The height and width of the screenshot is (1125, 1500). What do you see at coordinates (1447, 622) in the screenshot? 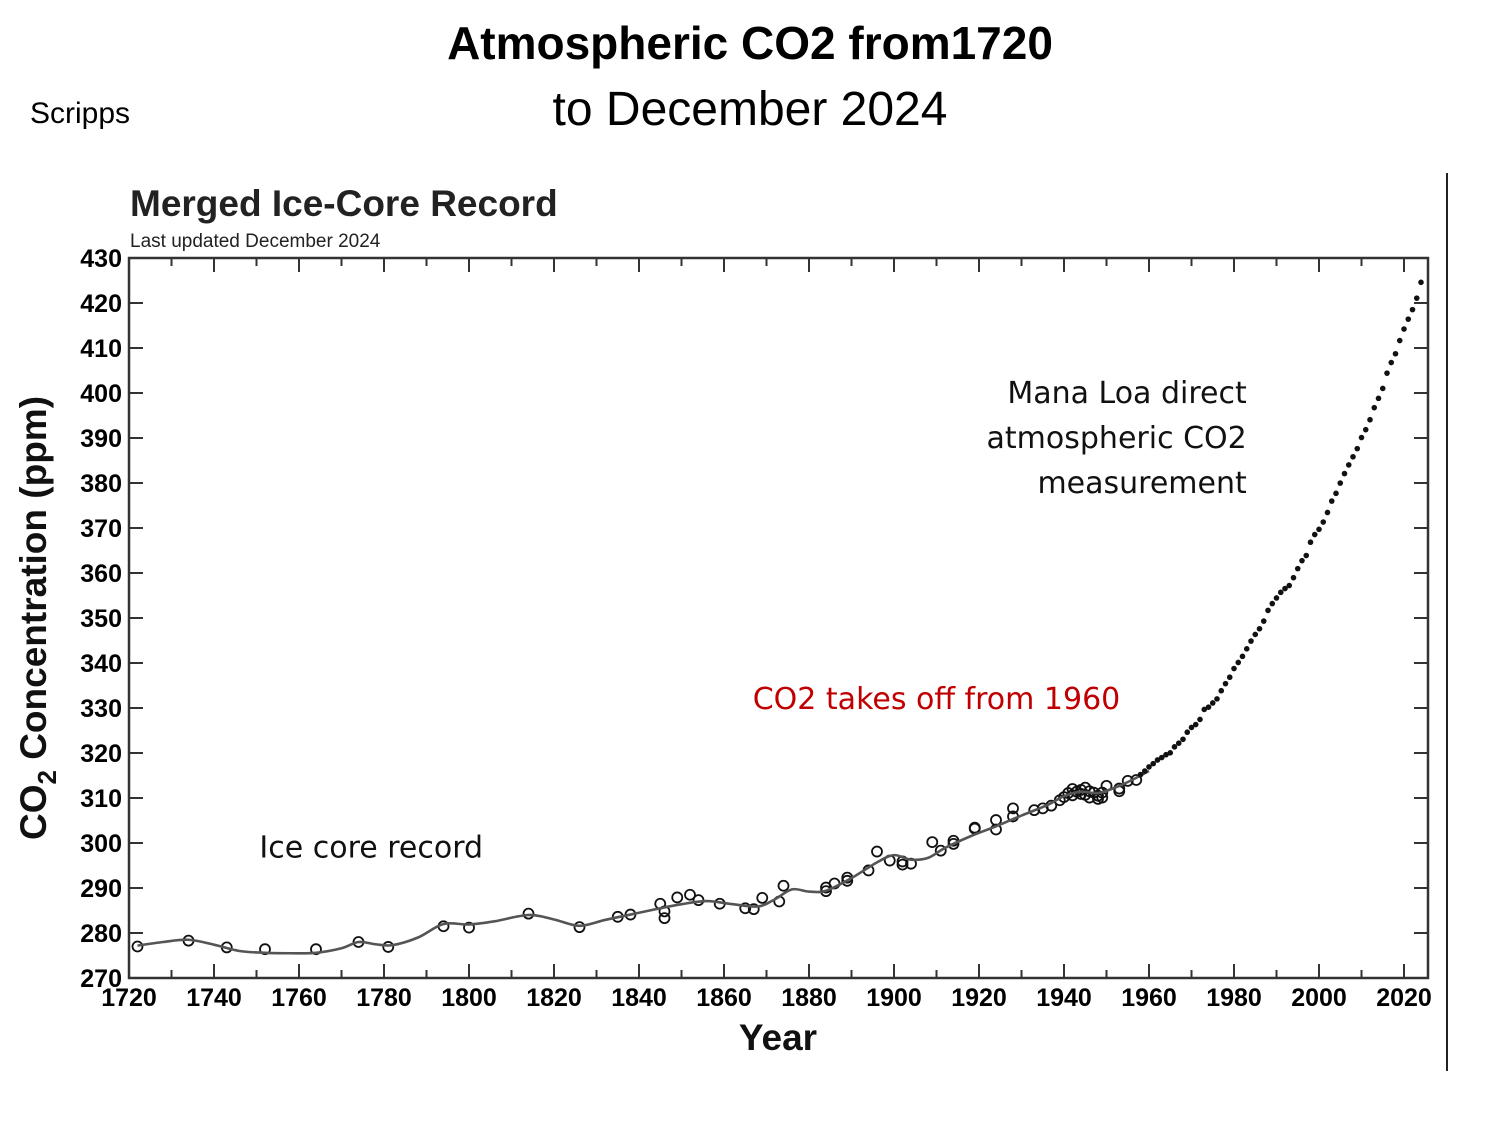
I see `divider-line` at bounding box center [1447, 622].